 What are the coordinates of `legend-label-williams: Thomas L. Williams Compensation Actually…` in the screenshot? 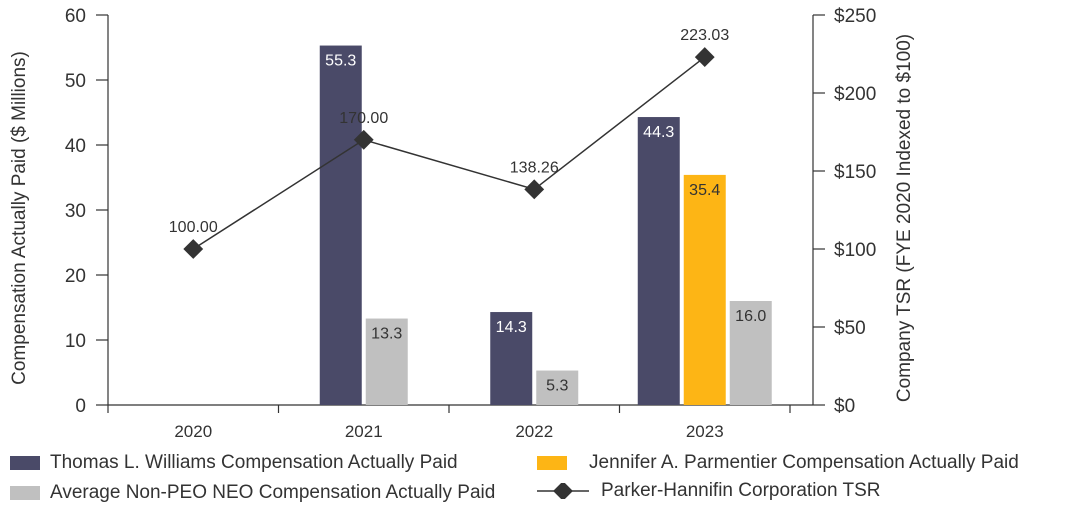 It's located at (254, 462).